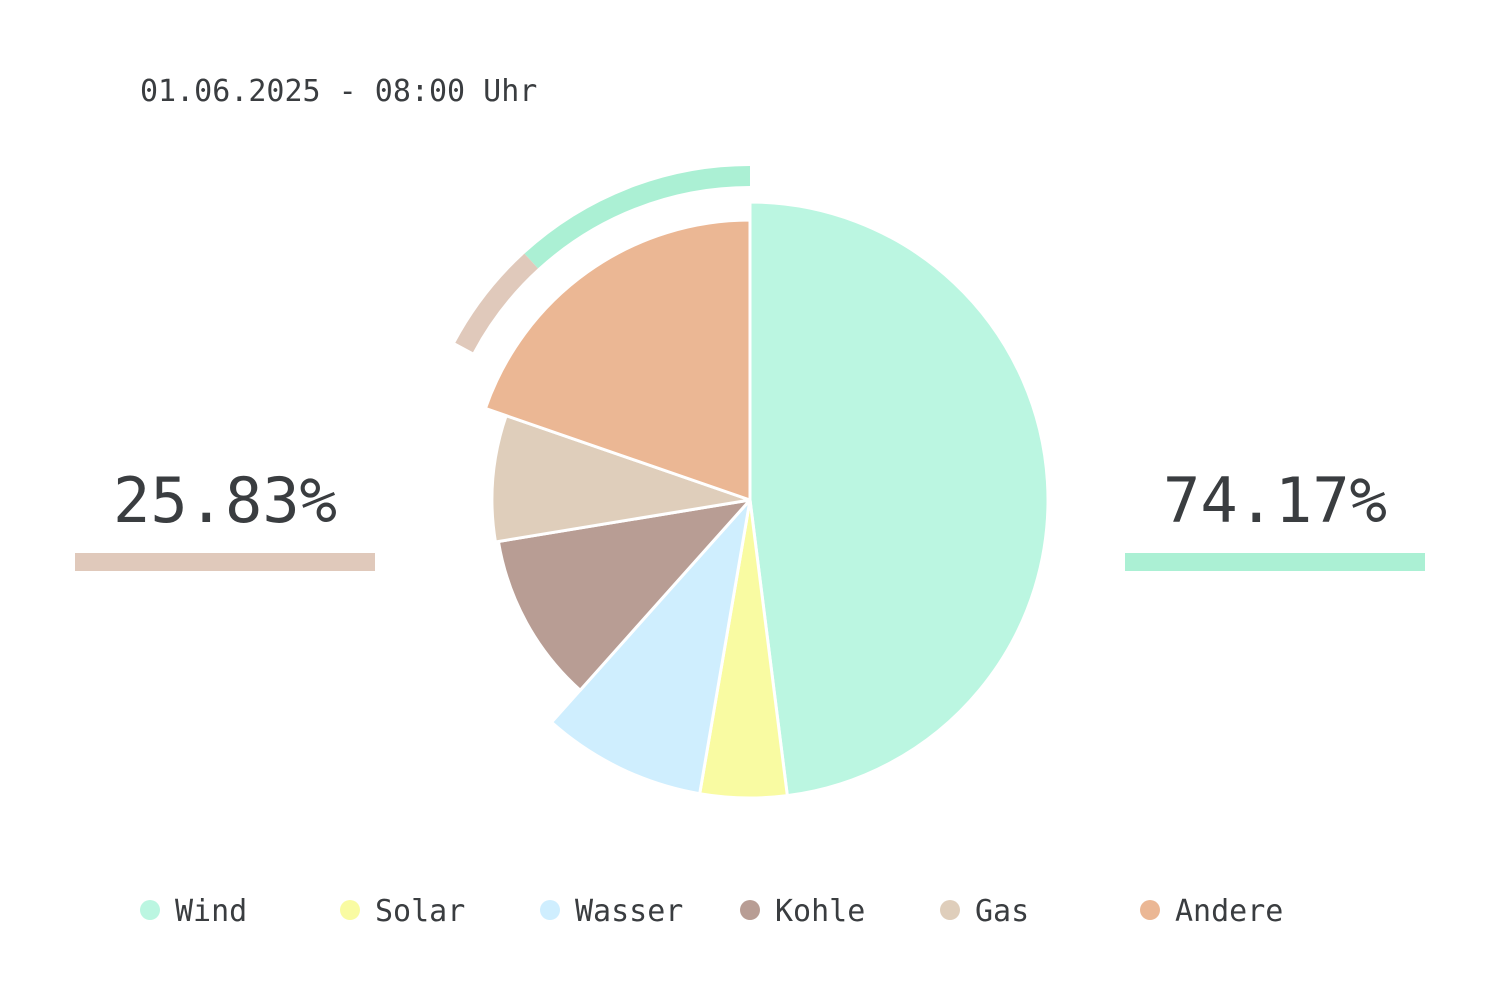  What do you see at coordinates (637, 217) in the screenshot?
I see `outer-arc-renewable` at bounding box center [637, 217].